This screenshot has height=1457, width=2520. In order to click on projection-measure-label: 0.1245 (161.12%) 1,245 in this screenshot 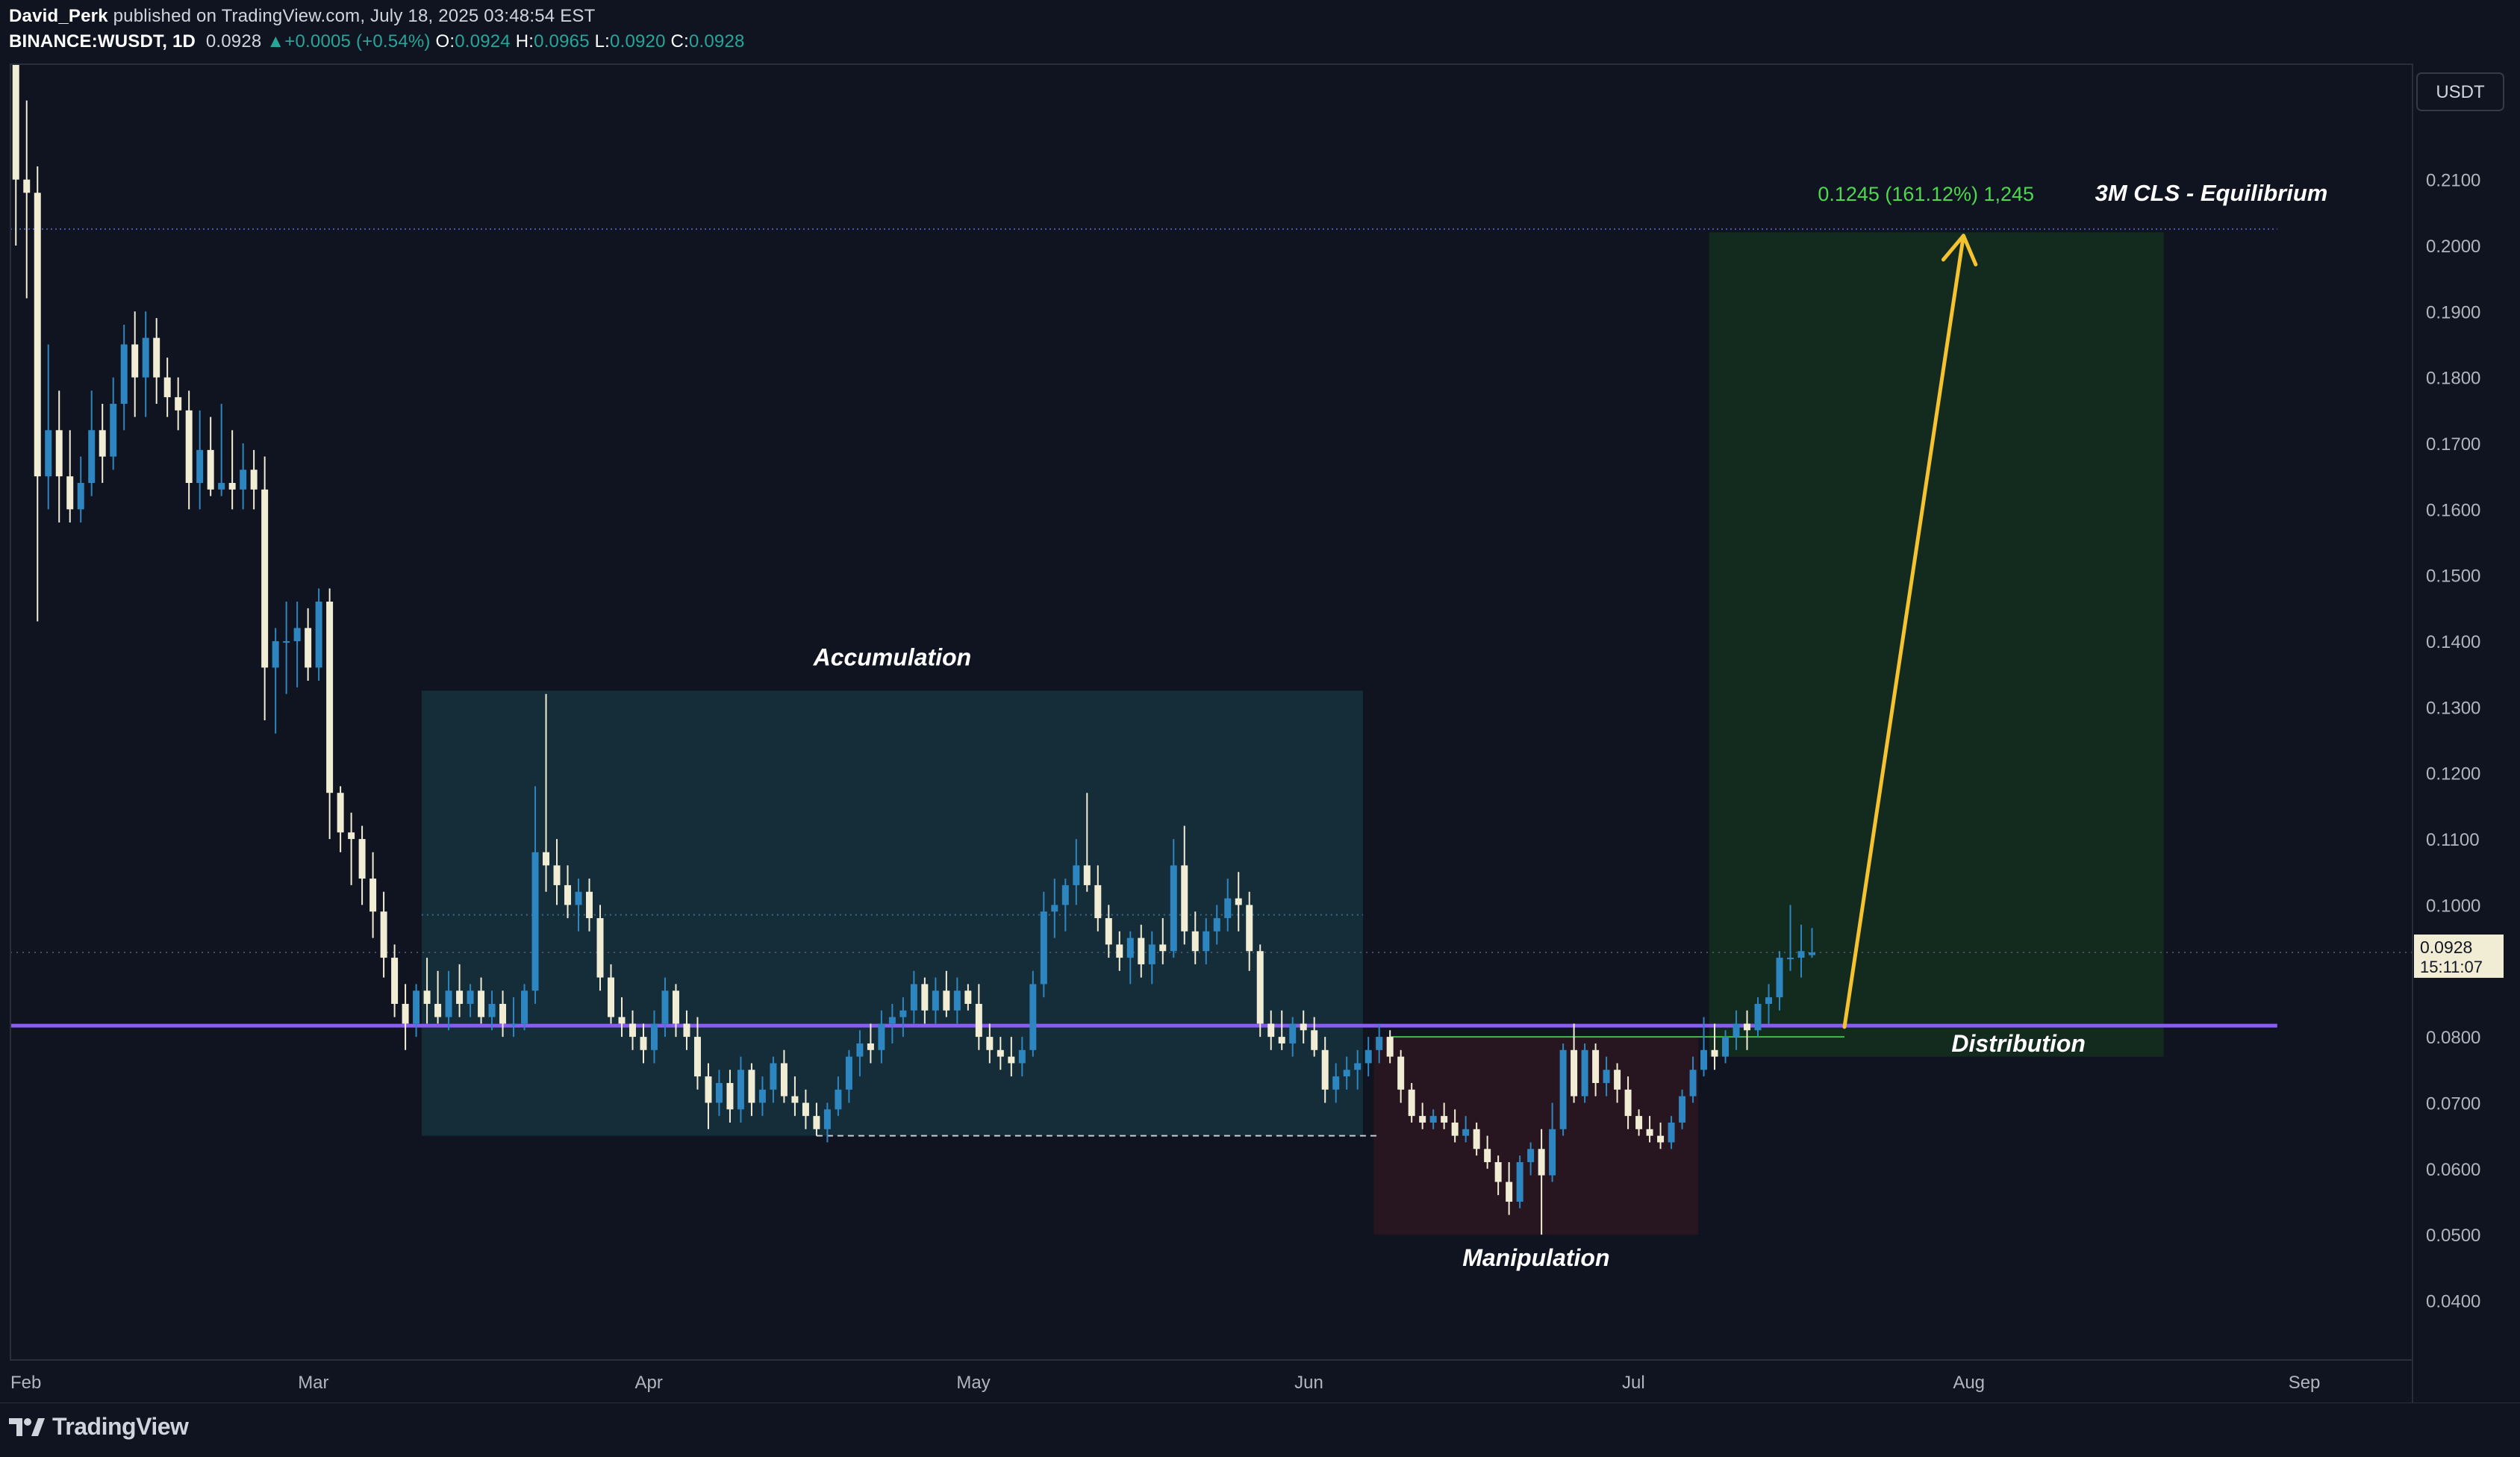, I will do `click(1926, 194)`.